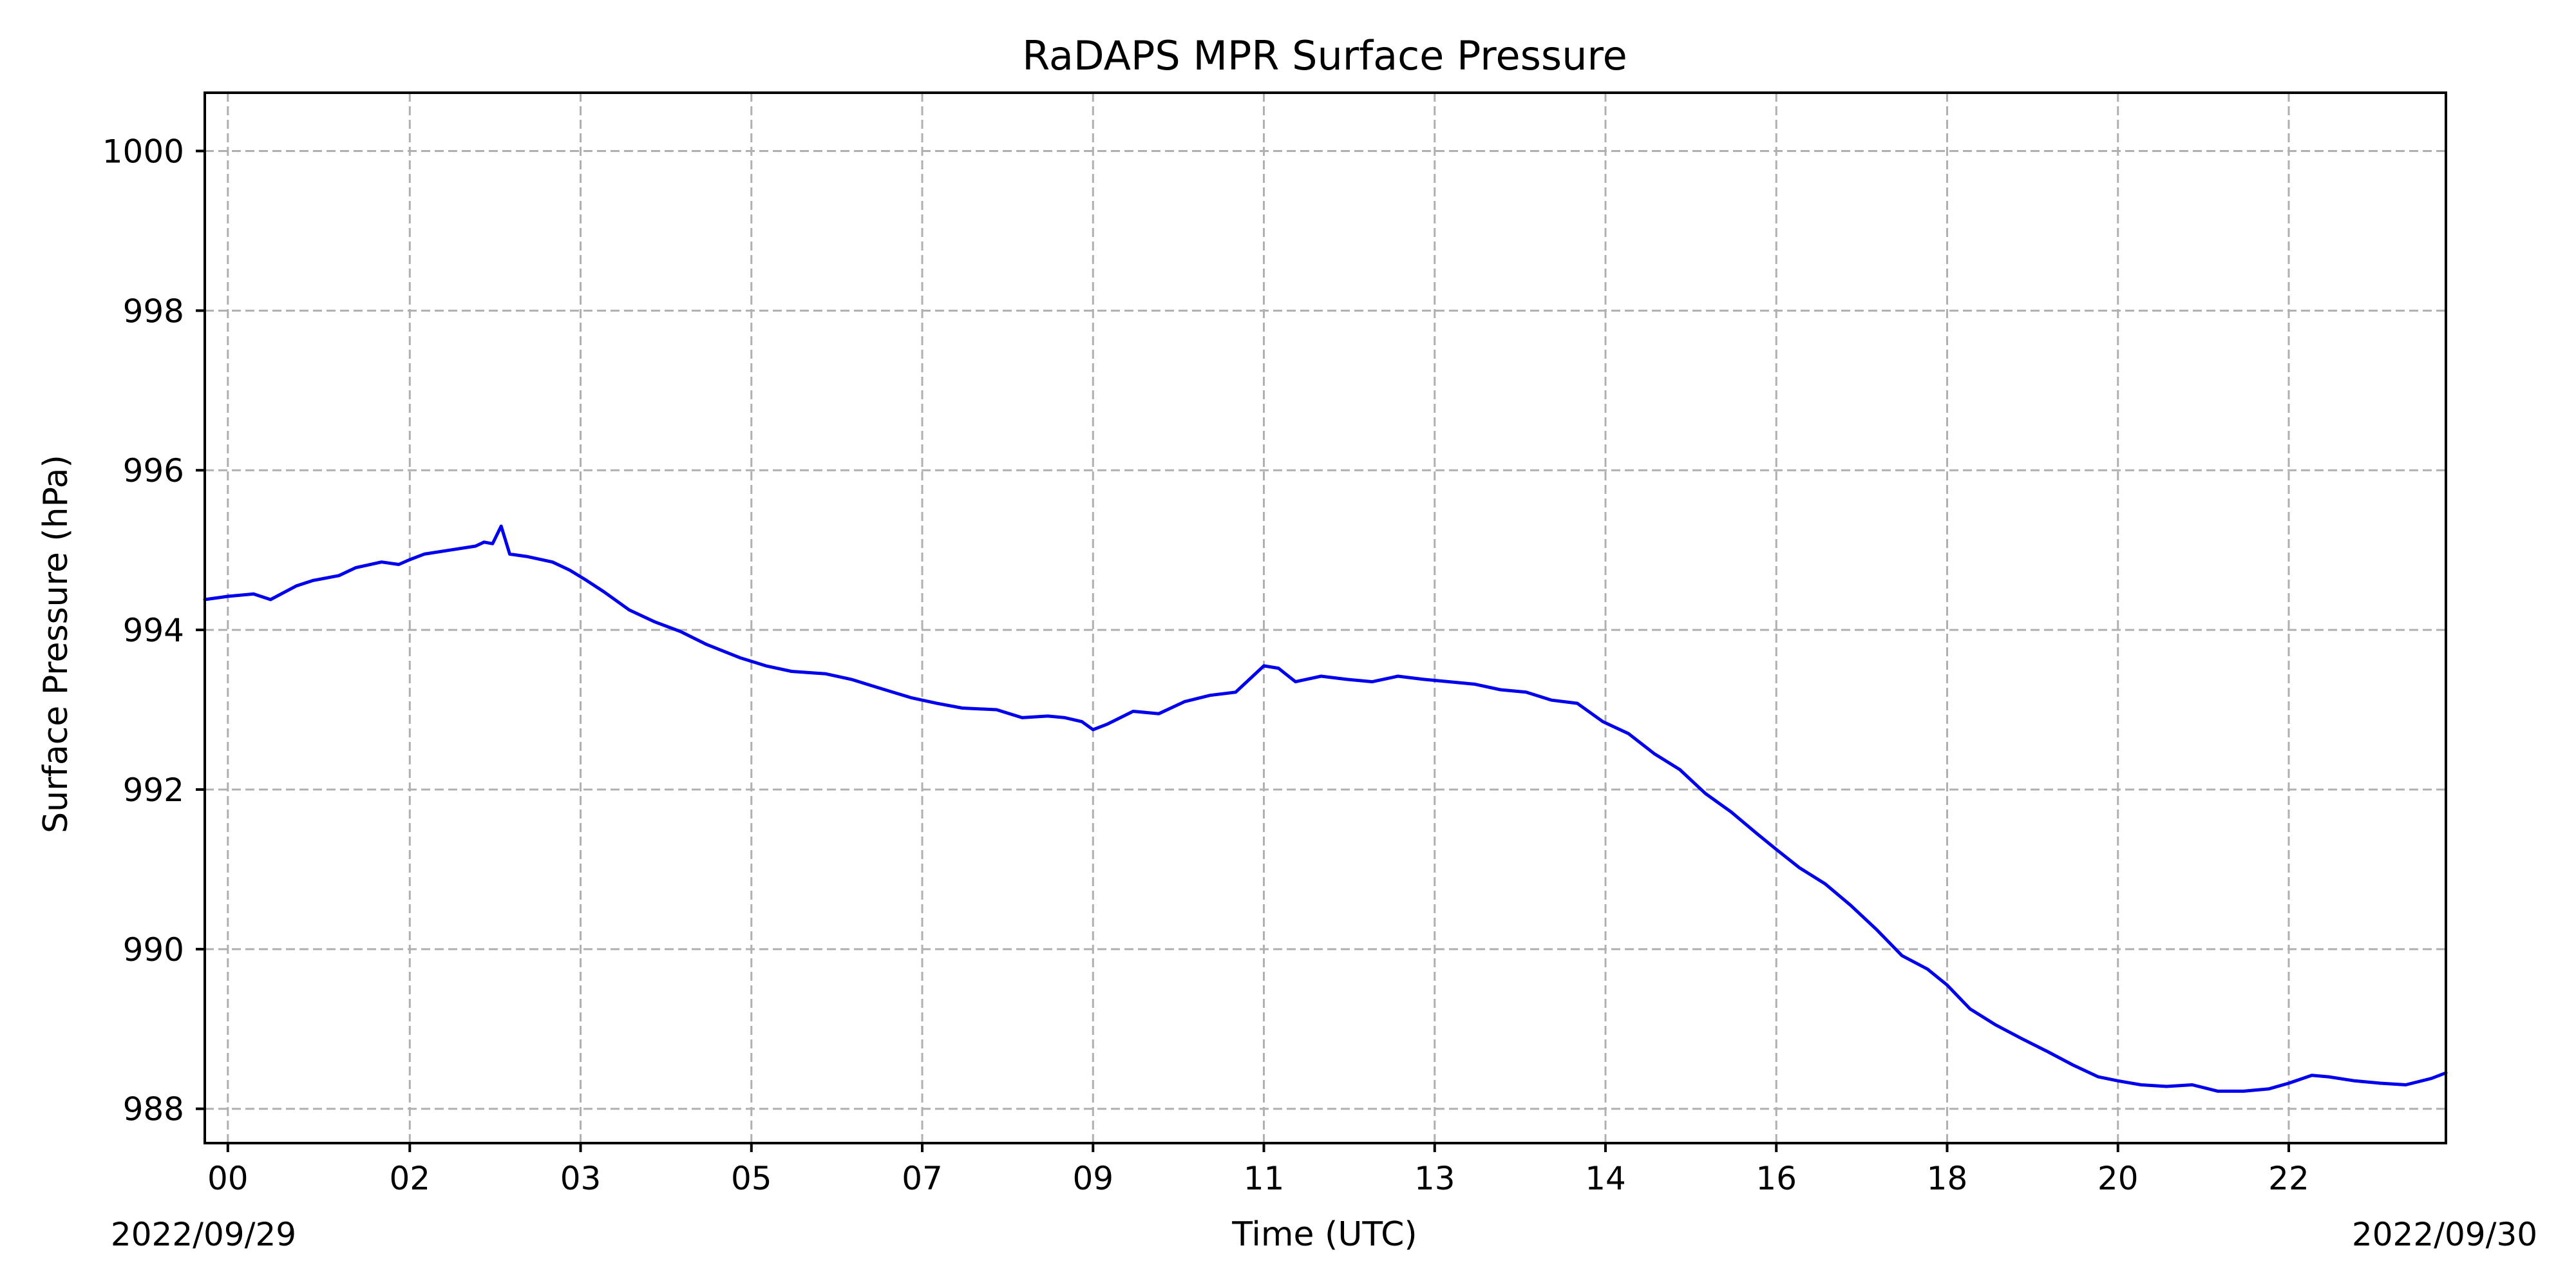 The image size is (2576, 1288). Describe the element at coordinates (153, 630) in the screenshot. I see `y-tick-label: 994` at that location.